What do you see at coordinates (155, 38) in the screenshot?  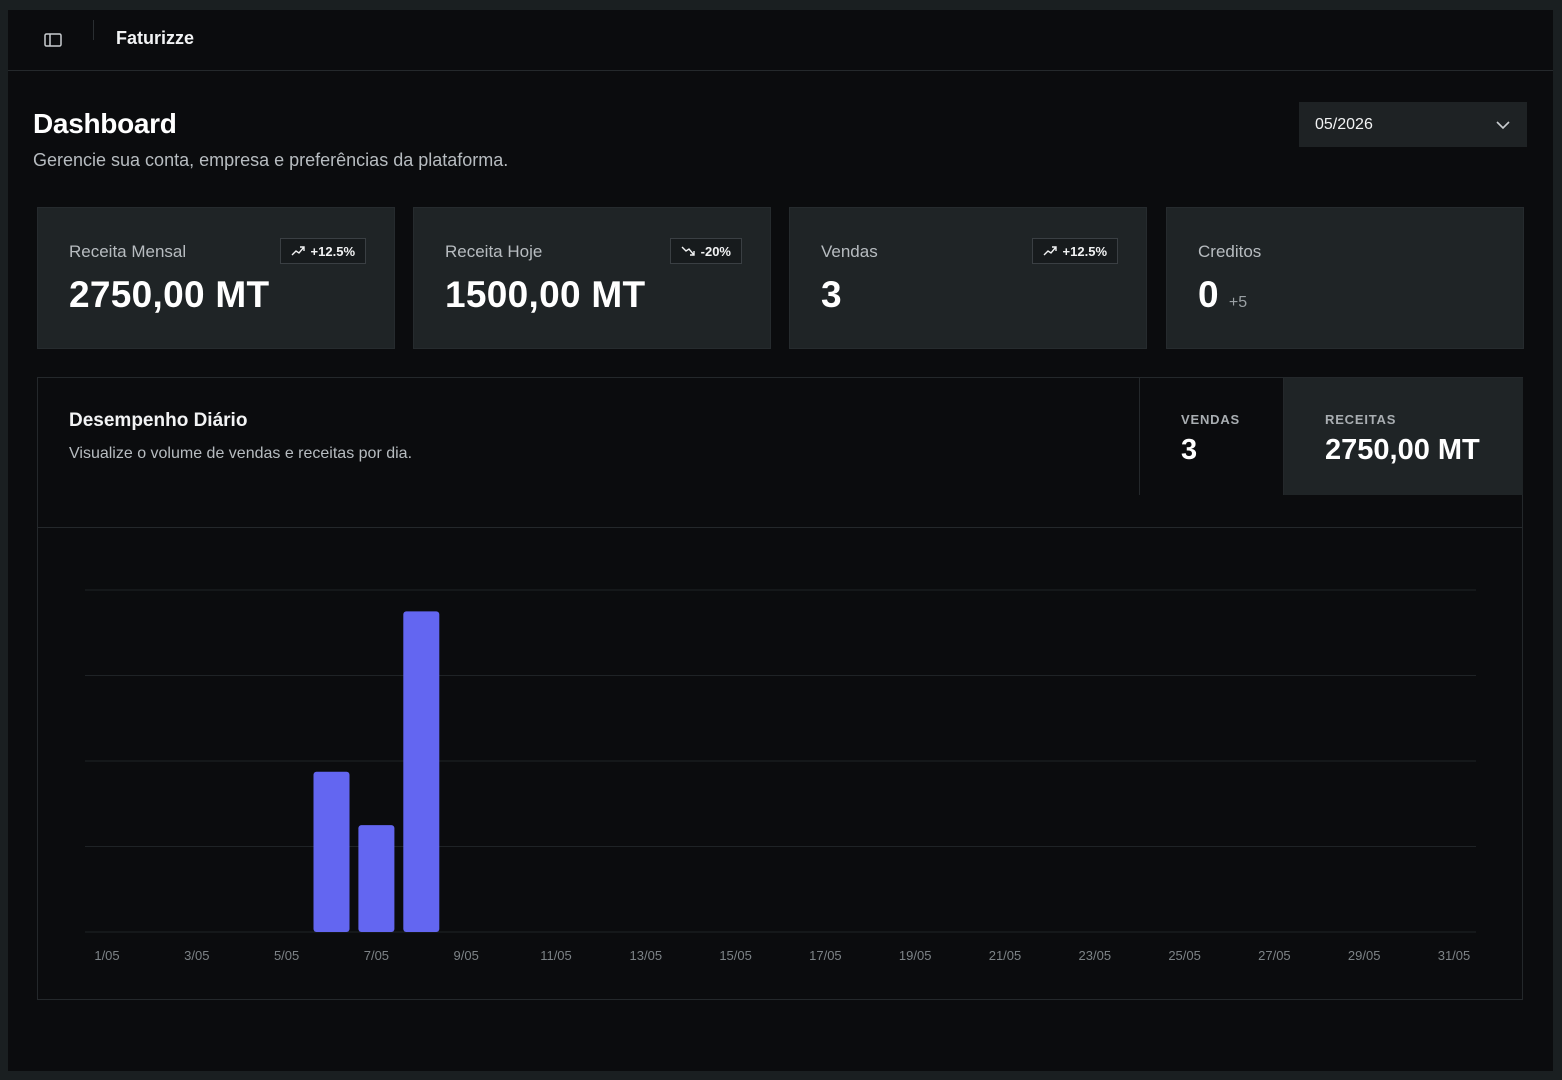 I see `app-title: Faturizze` at bounding box center [155, 38].